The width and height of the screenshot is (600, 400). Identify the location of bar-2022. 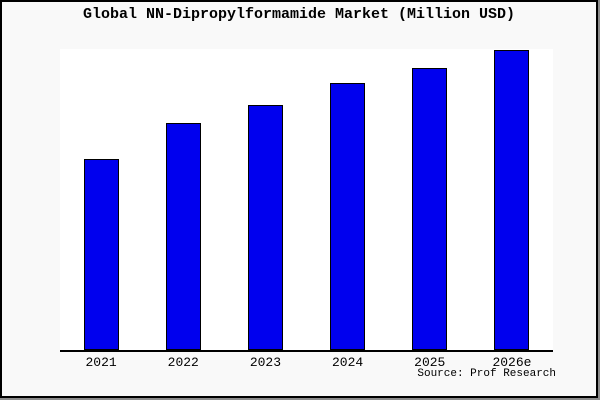
(183, 236).